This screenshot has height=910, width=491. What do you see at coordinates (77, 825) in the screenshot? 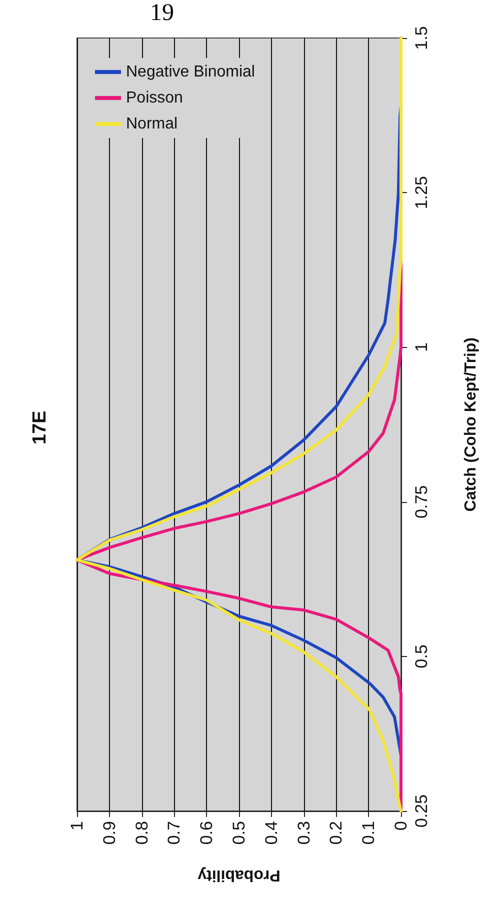
I see `x-tick-label: 1` at bounding box center [77, 825].